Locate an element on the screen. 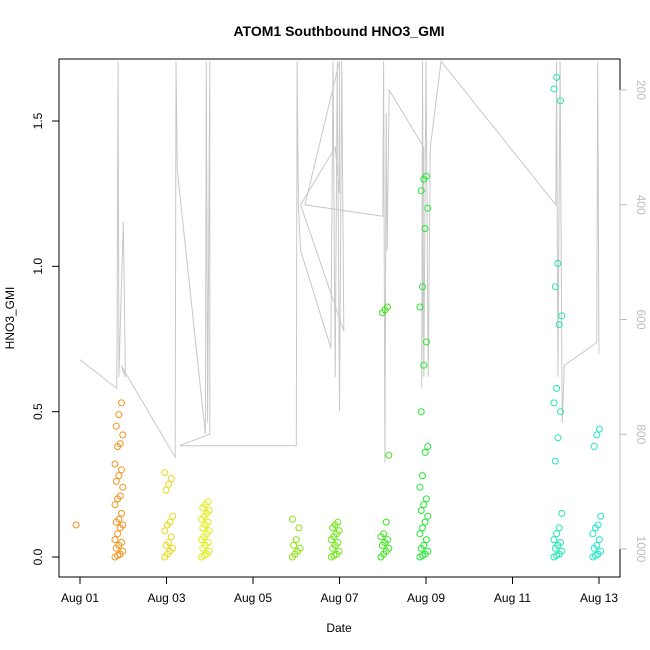 The width and height of the screenshot is (650, 650). y2-tick-label: 400 is located at coordinates (641, 205).